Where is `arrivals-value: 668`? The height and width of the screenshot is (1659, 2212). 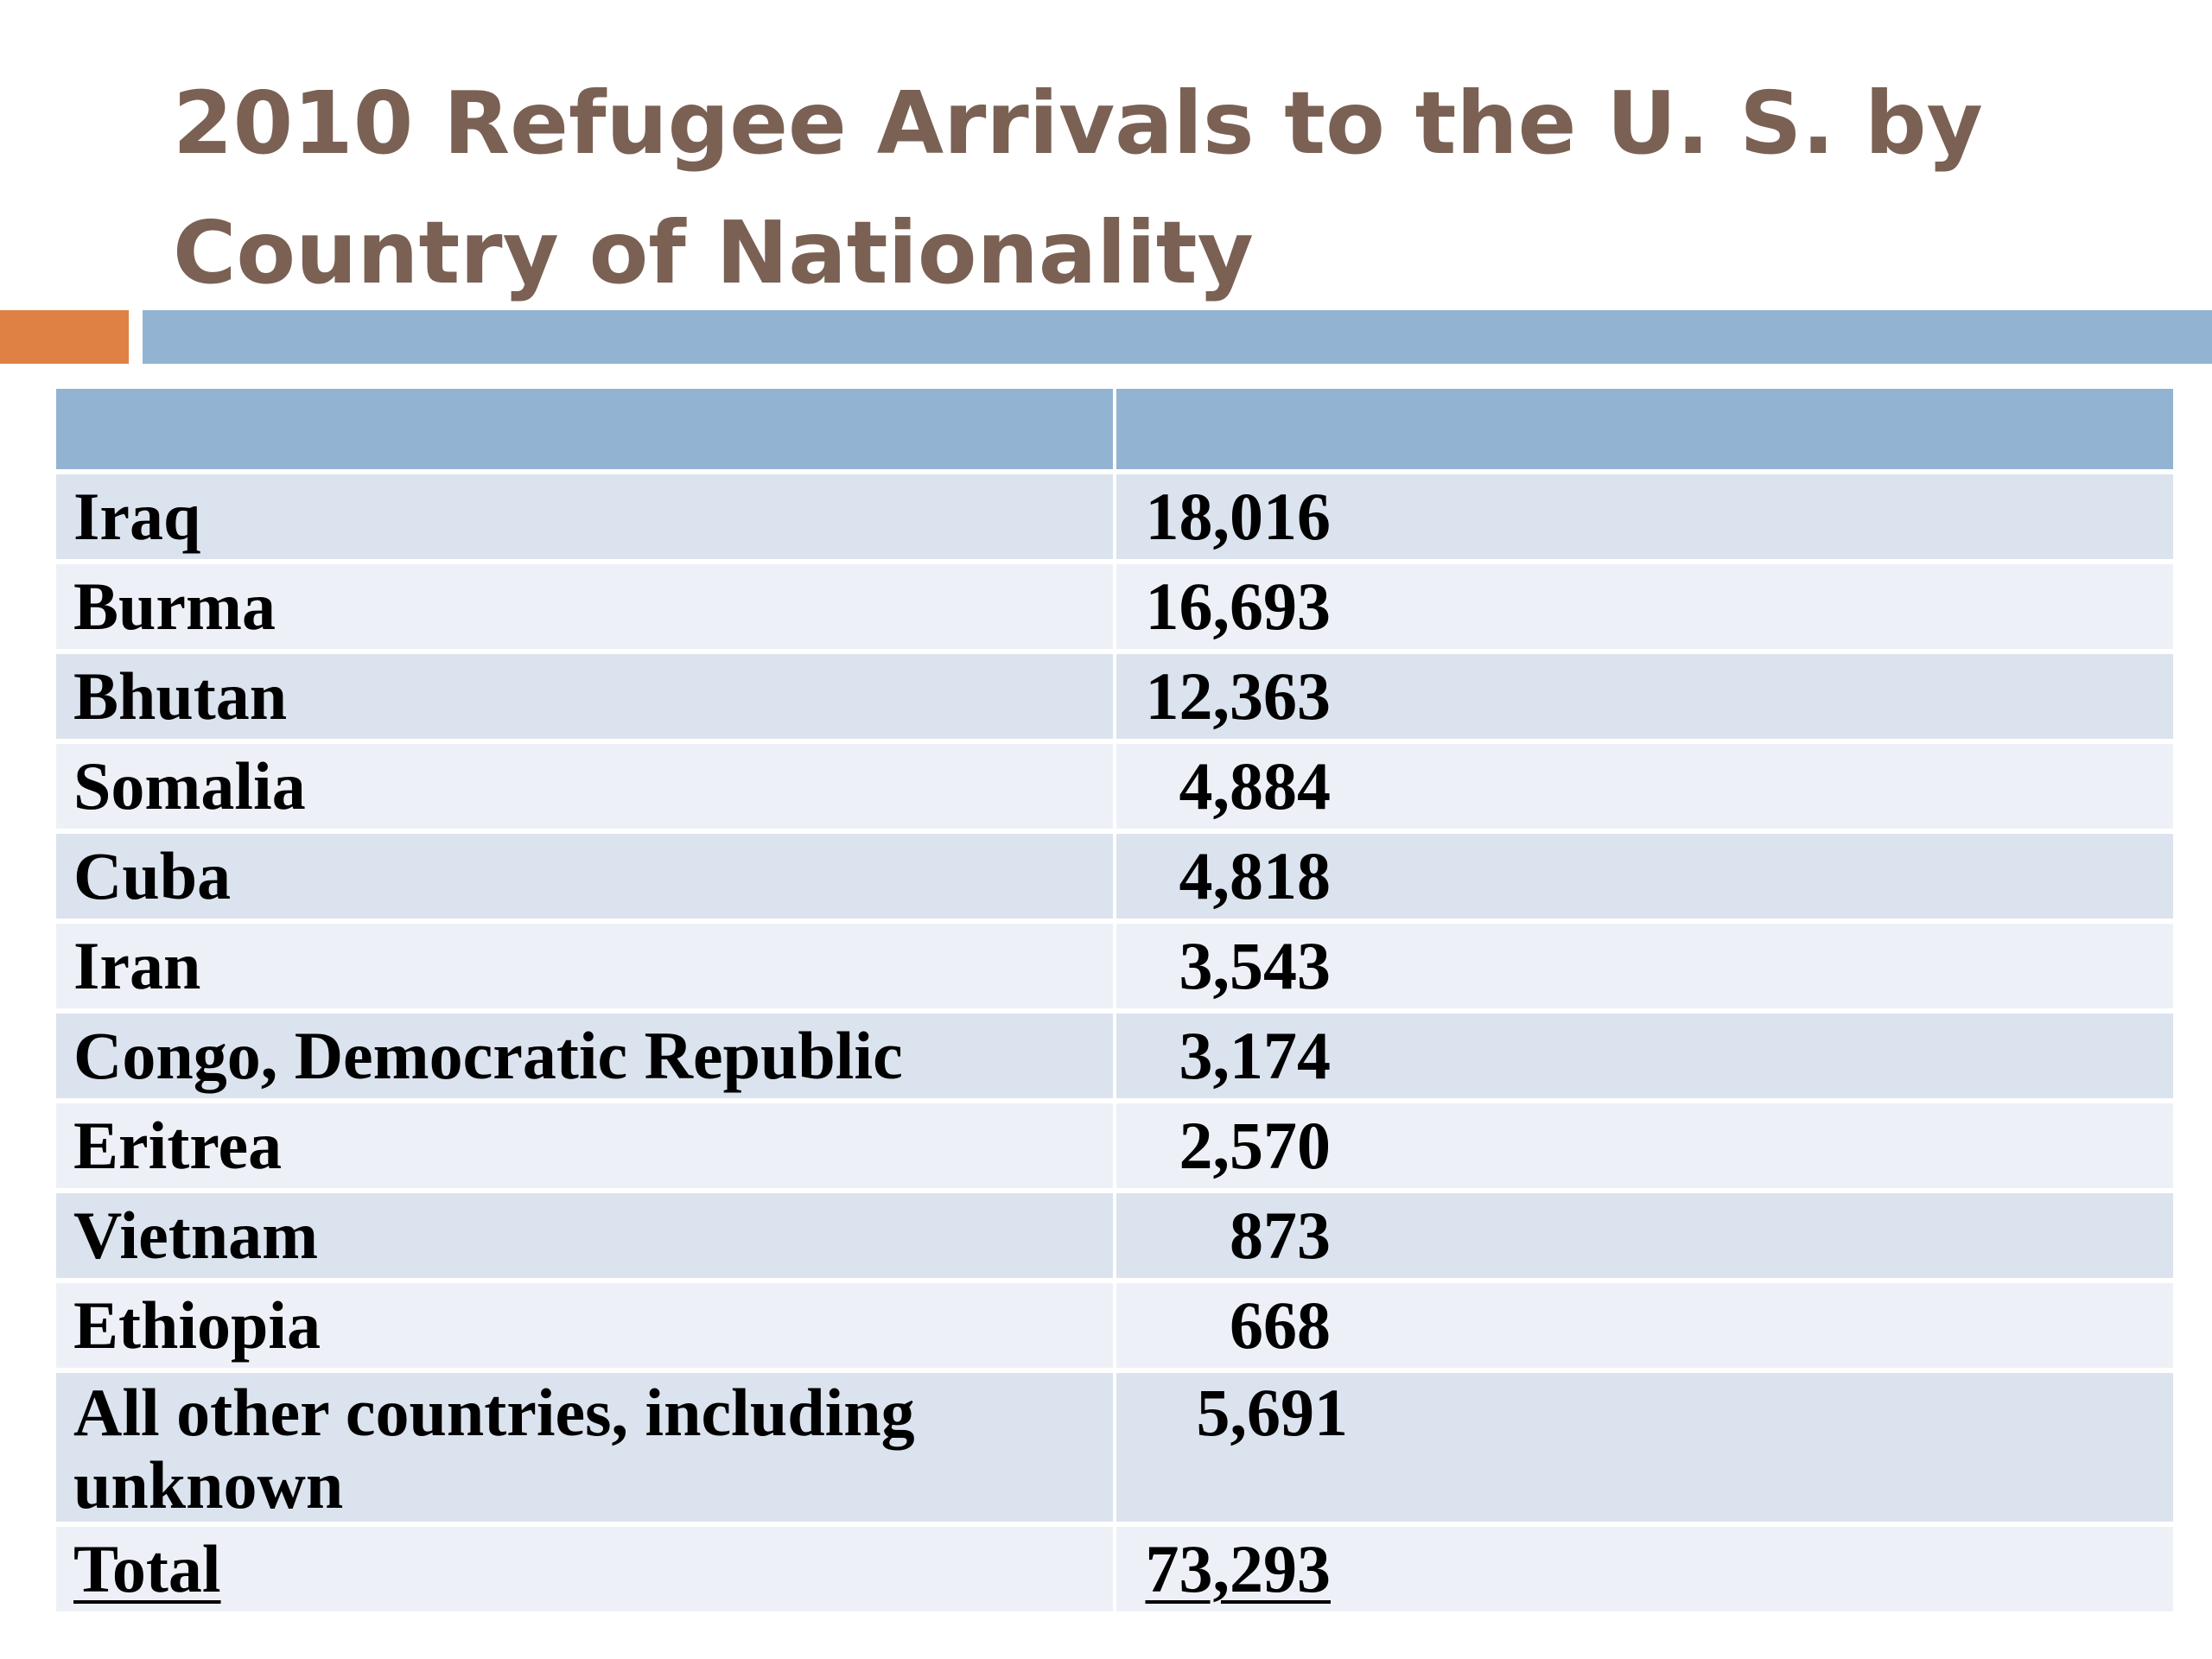
arrivals-value: 668 is located at coordinates (1280, 1325).